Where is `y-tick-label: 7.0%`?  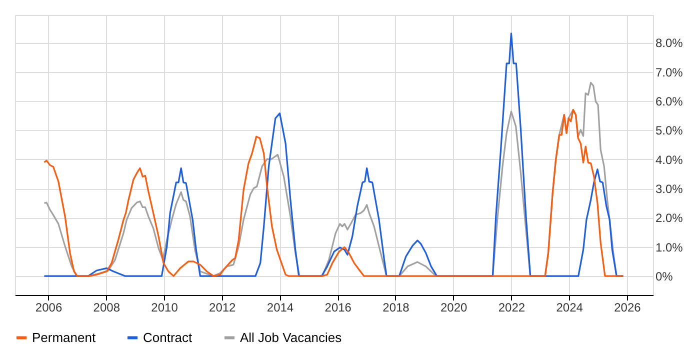
y-tick-label: 7.0% is located at coordinates (670, 72).